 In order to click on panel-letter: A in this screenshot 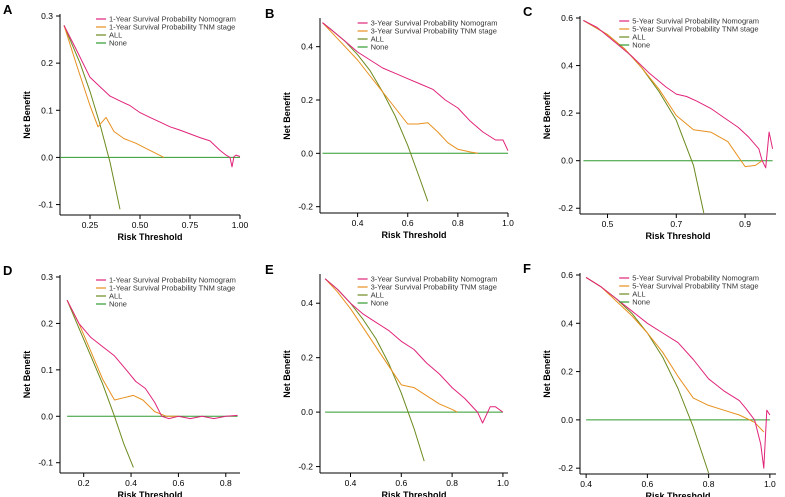, I will do `click(8, 9)`.